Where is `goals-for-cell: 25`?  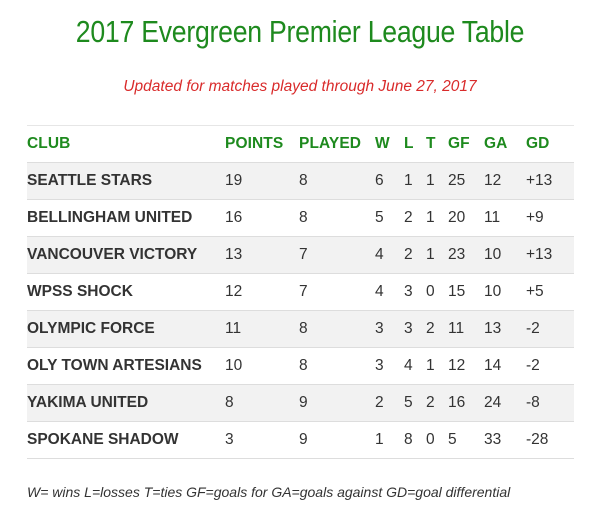
goals-for-cell: 25 is located at coordinates (466, 181).